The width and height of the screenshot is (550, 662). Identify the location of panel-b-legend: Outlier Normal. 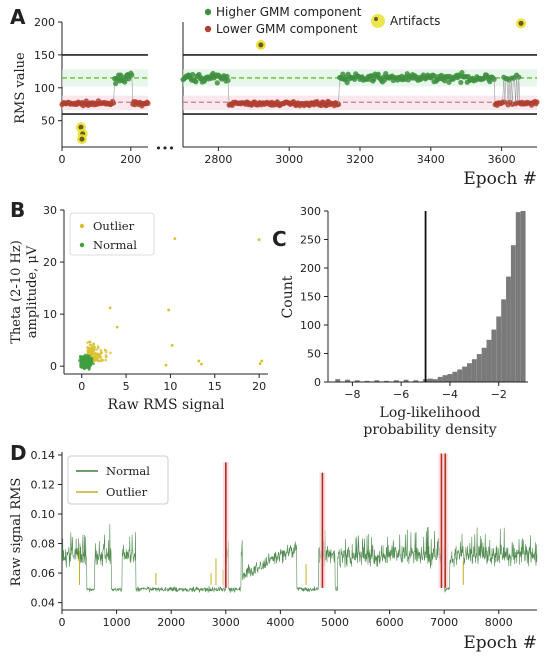
(112, 234).